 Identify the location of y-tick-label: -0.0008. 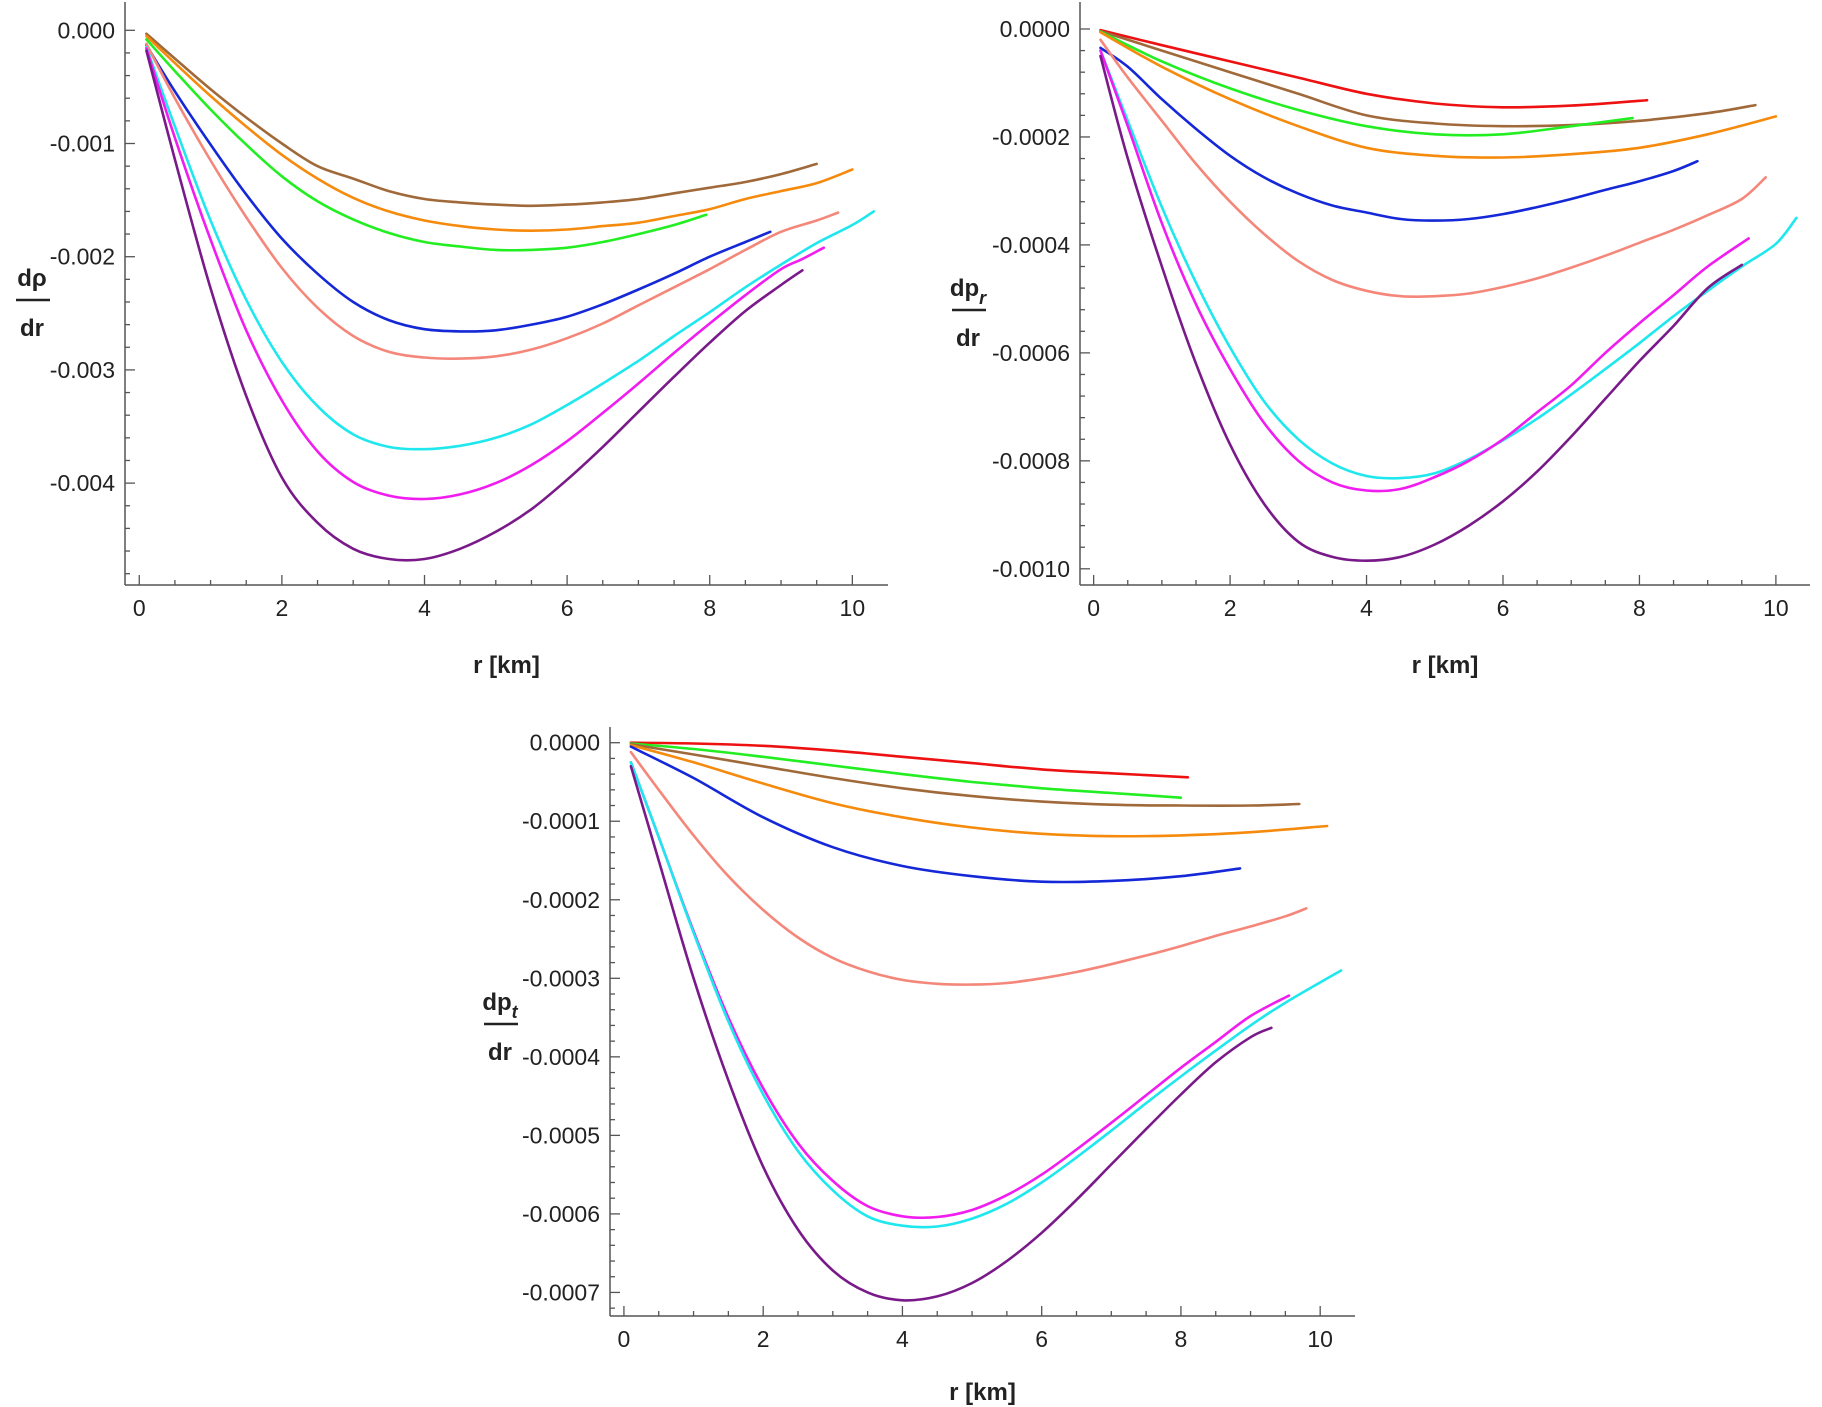
(1031, 461).